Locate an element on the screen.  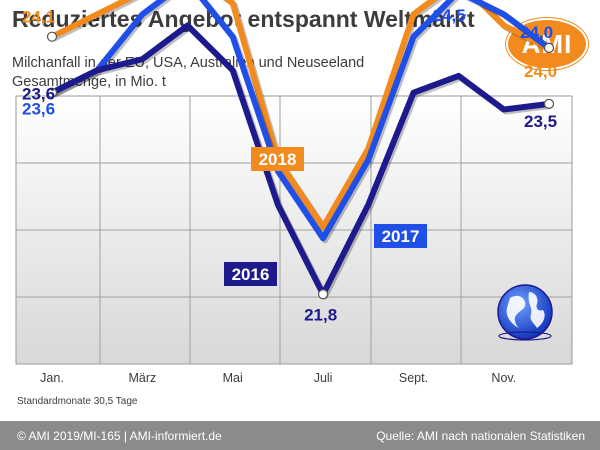
data-label-2016-11: 23,5 is located at coordinates (540, 121).